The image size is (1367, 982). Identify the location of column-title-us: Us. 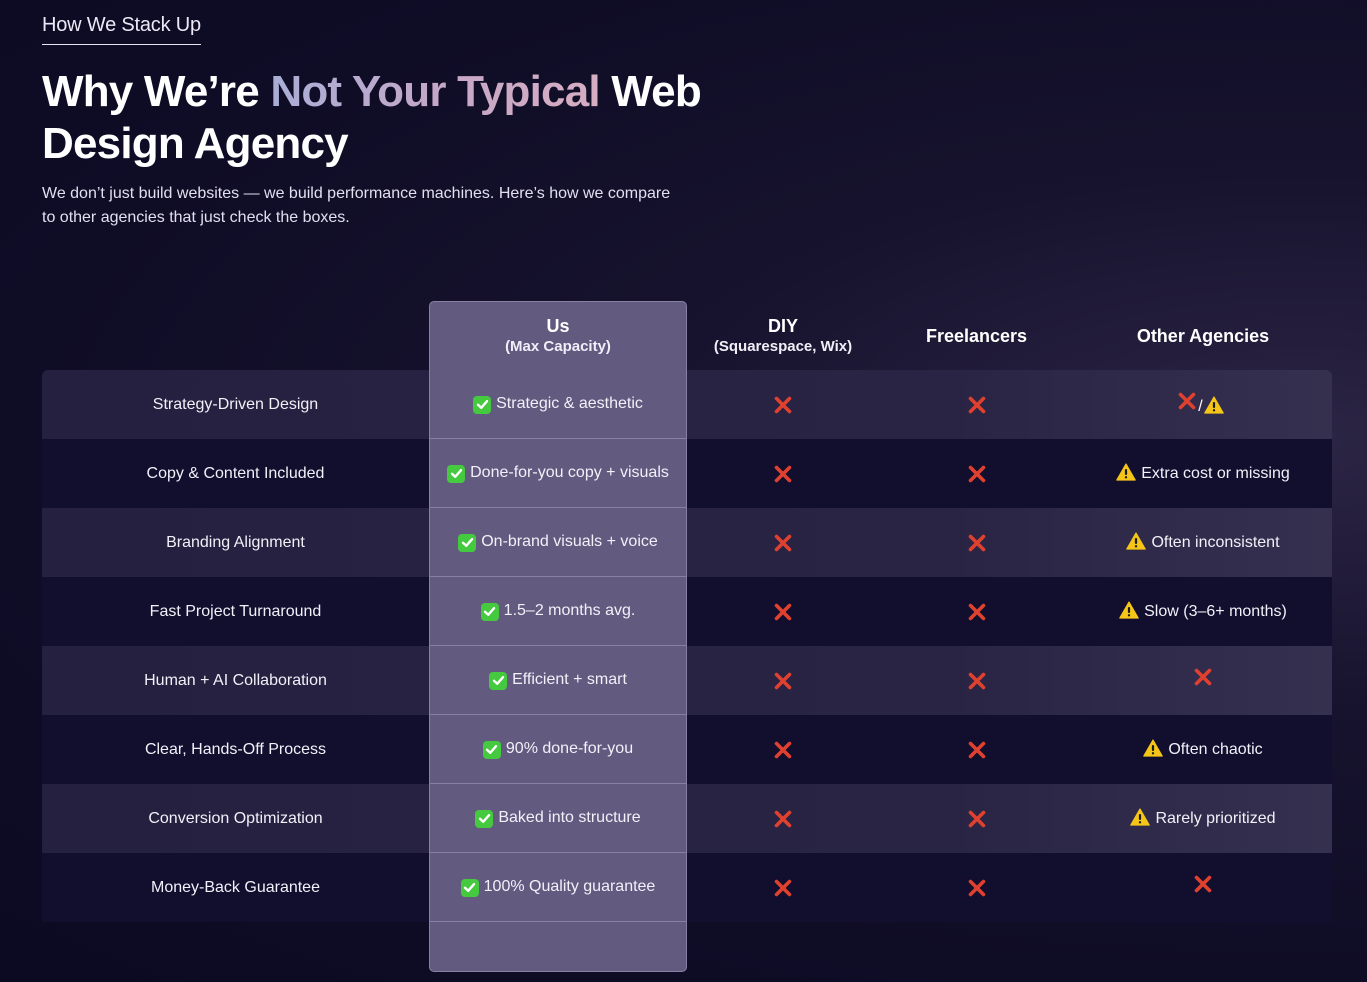
(558, 325).